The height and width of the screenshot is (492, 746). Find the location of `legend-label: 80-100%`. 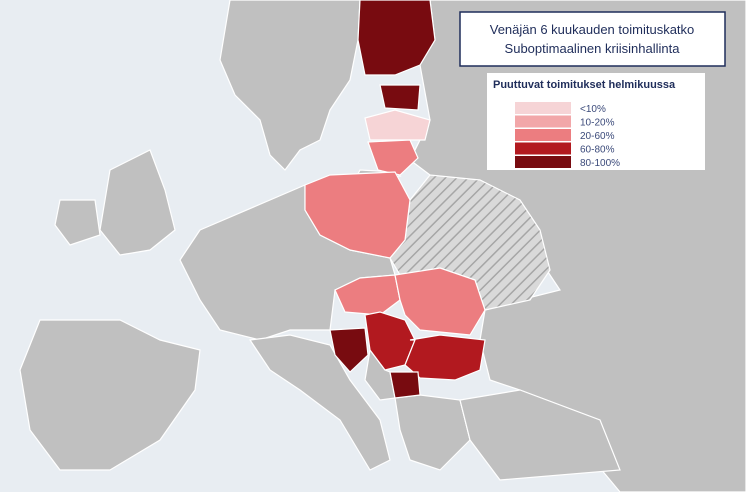

legend-label: 80-100% is located at coordinates (600, 163).